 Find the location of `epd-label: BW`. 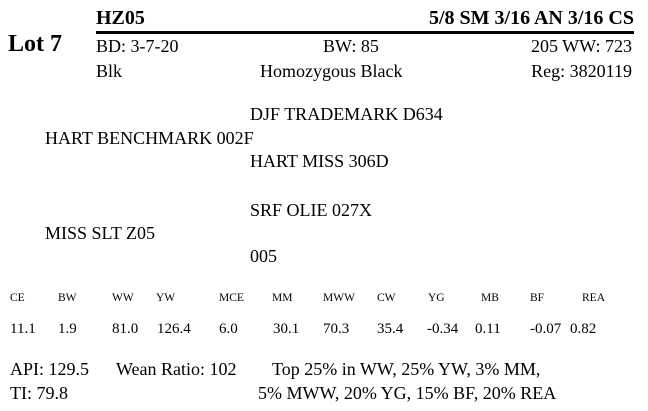

epd-label: BW is located at coordinates (67, 298).